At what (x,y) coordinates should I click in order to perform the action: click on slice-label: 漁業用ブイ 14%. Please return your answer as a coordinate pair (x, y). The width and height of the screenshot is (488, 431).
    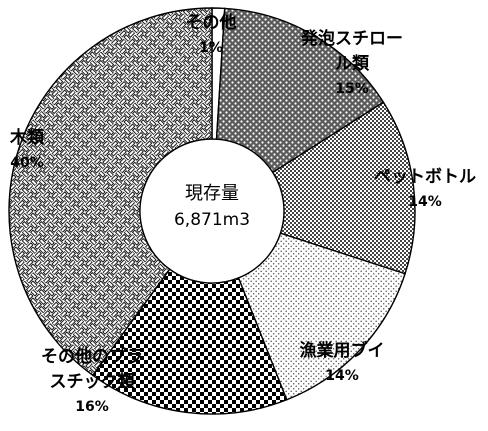
    Looking at the image, I should click on (342, 362).